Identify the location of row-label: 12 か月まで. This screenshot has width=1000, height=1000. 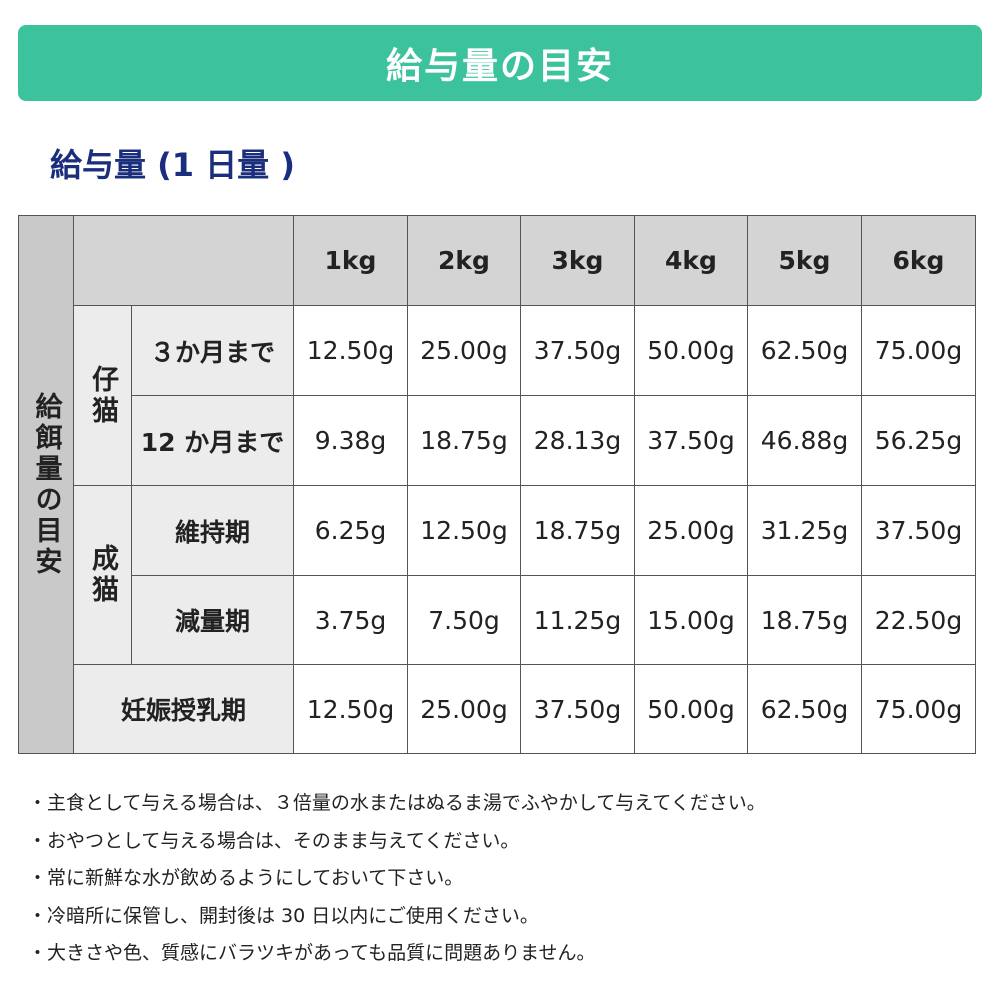
(212, 440).